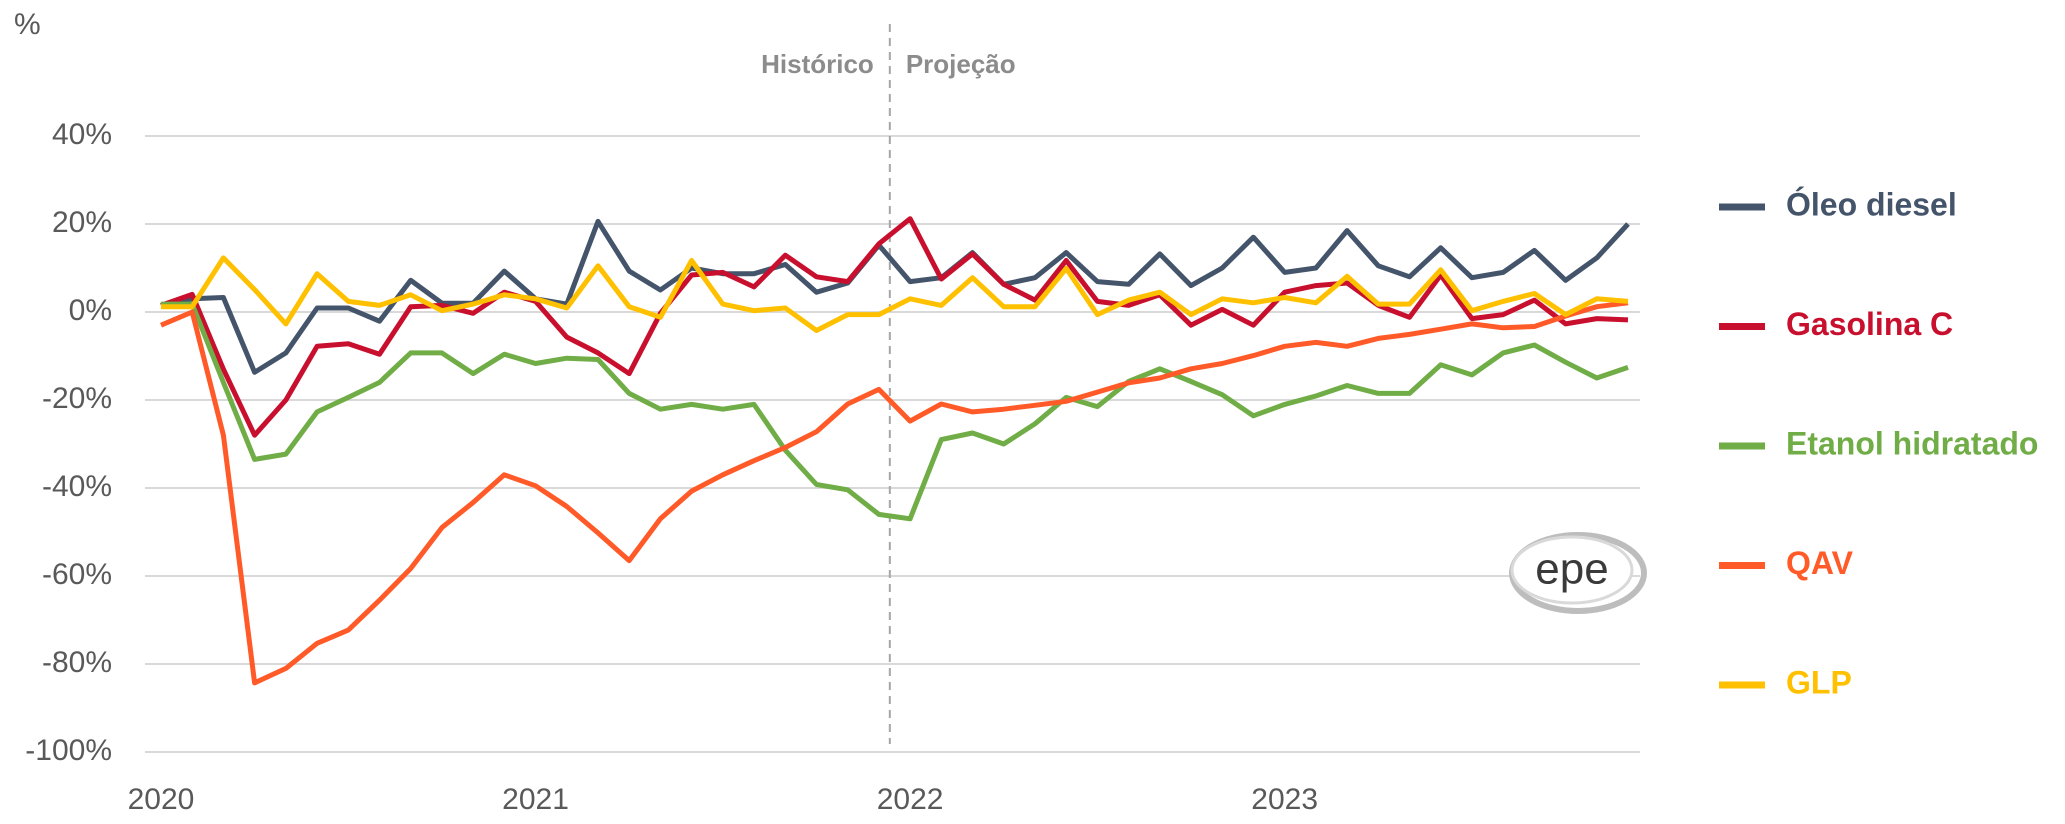  Describe the element at coordinates (77, 398) in the screenshot. I see `y-tick-label: -20%` at that location.